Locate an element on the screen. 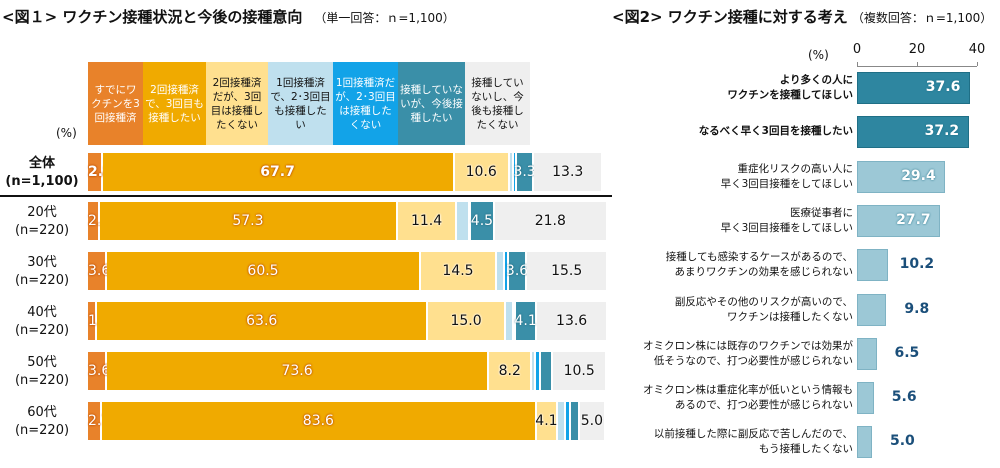 This screenshot has width=1000, height=468. x-tick-label: 20 is located at coordinates (917, 49).